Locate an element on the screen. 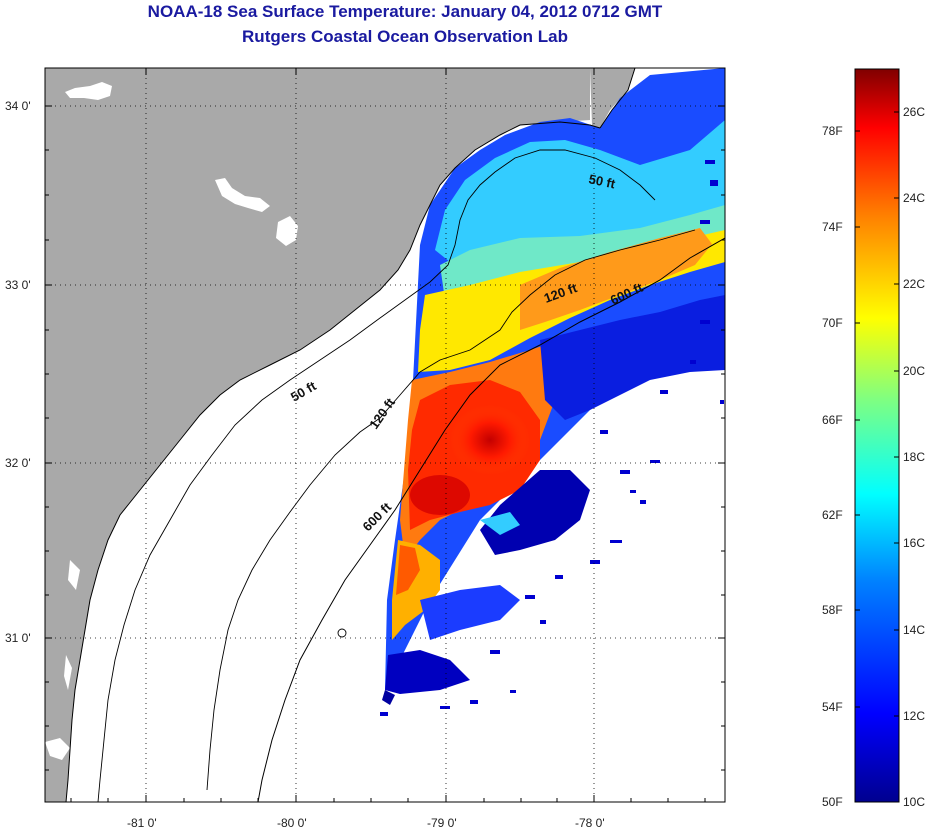 The height and width of the screenshot is (832, 936). seamount-contour is located at coordinates (342, 633).